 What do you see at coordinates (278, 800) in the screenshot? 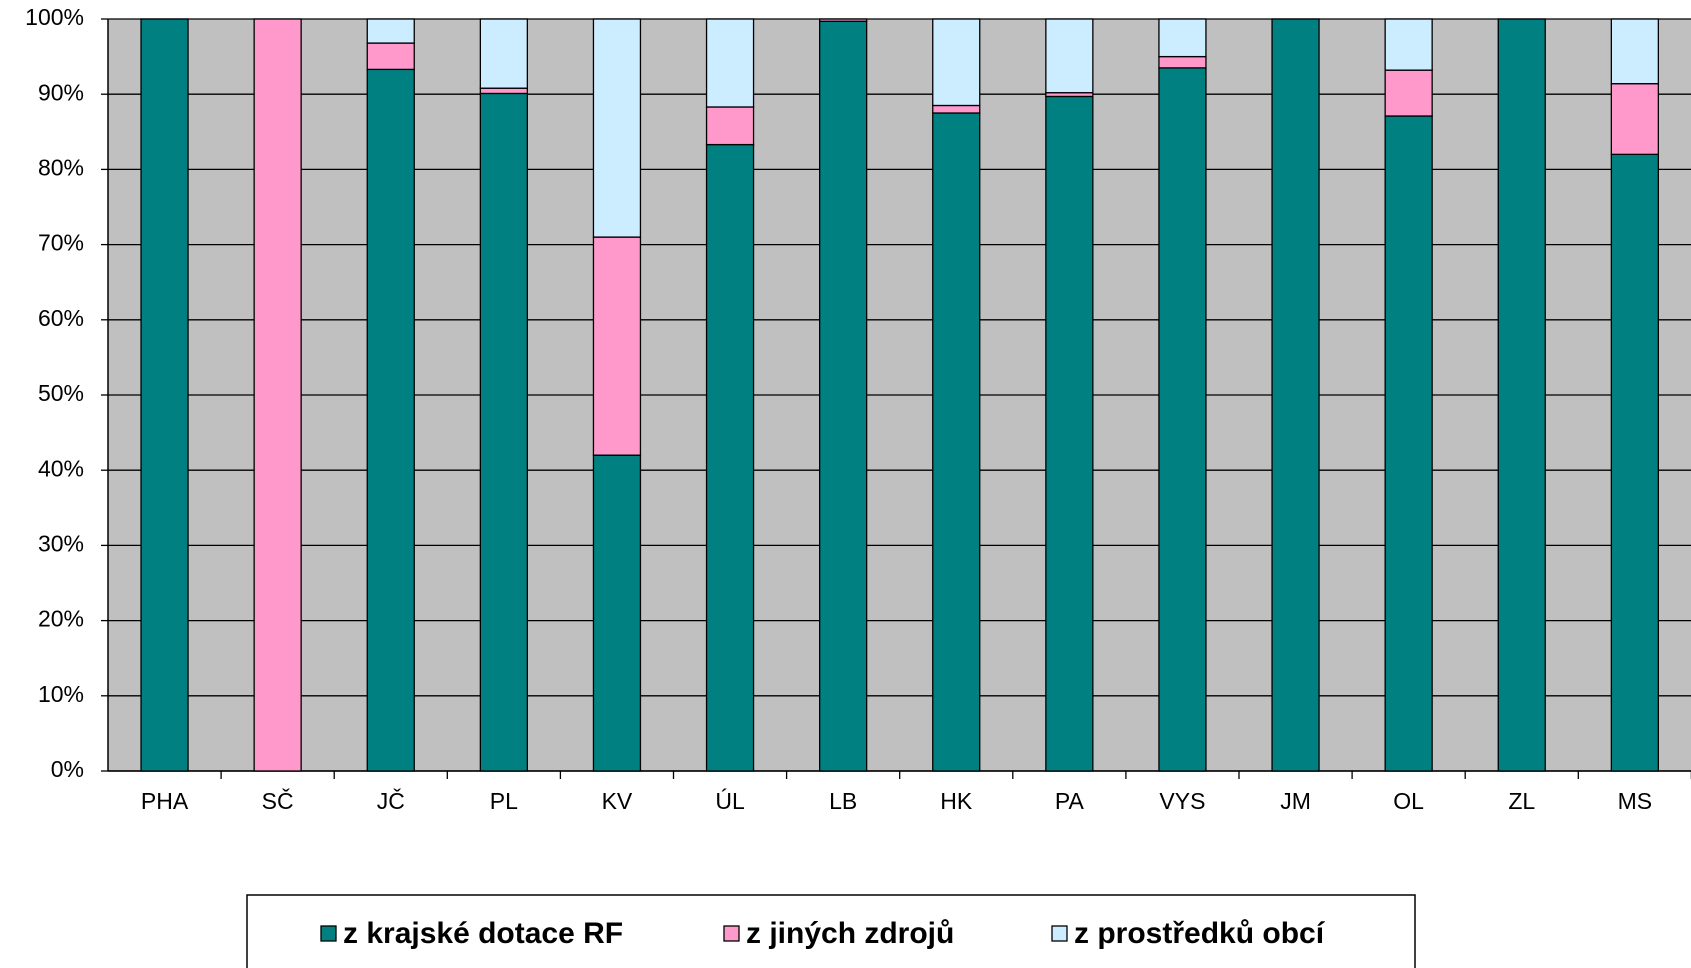
I see `x-tick-label: SČ` at bounding box center [278, 800].